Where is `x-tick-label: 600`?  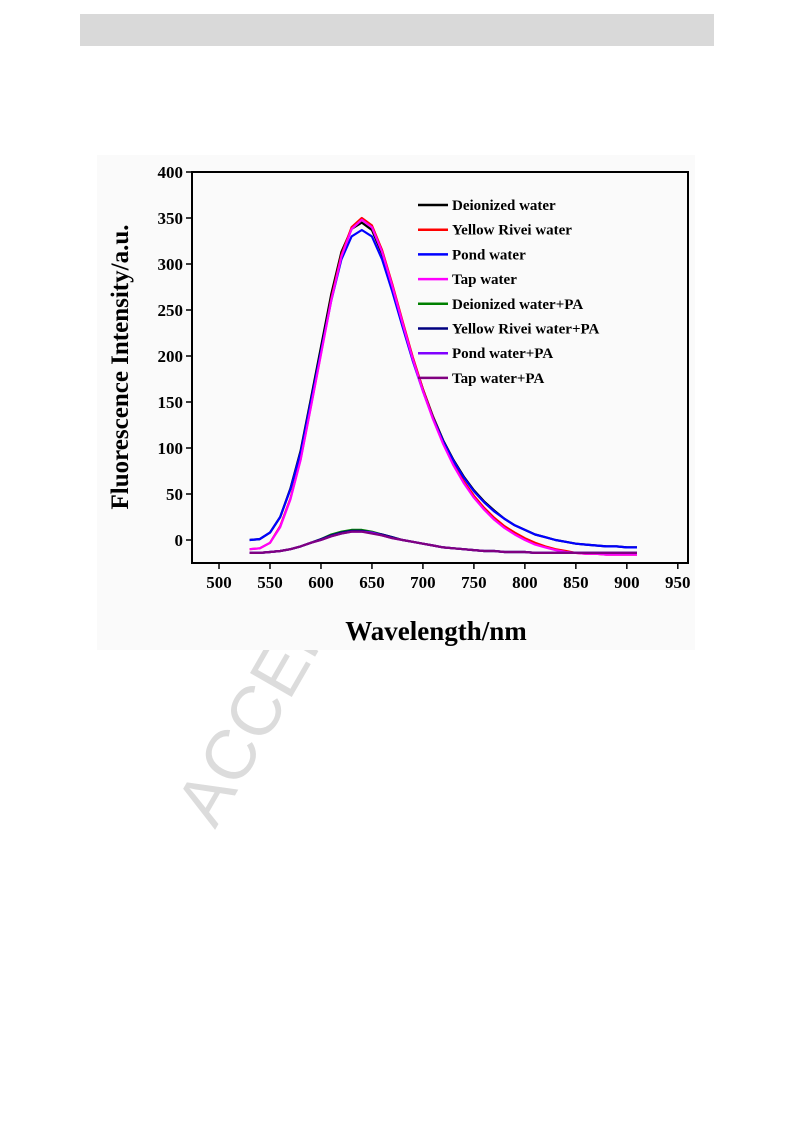
x-tick-label: 600 is located at coordinates (321, 582).